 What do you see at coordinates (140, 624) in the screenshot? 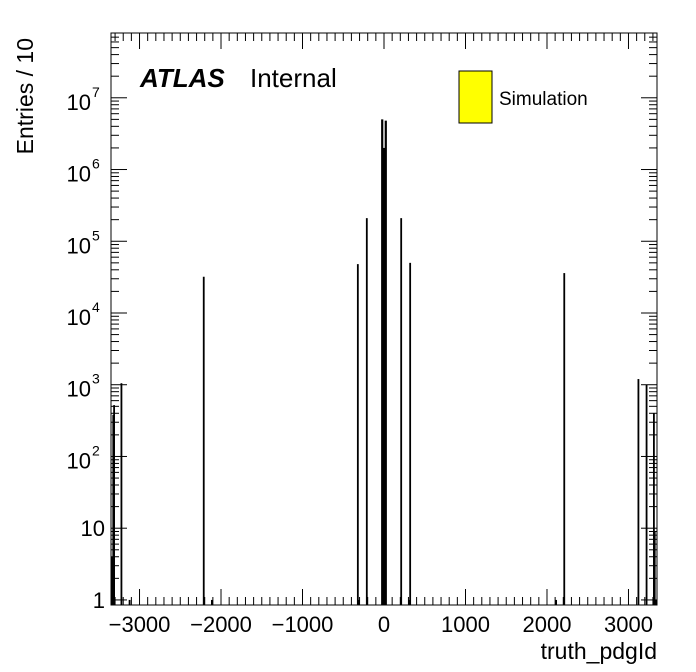
I see `x-tick-label: −3000` at bounding box center [140, 624].